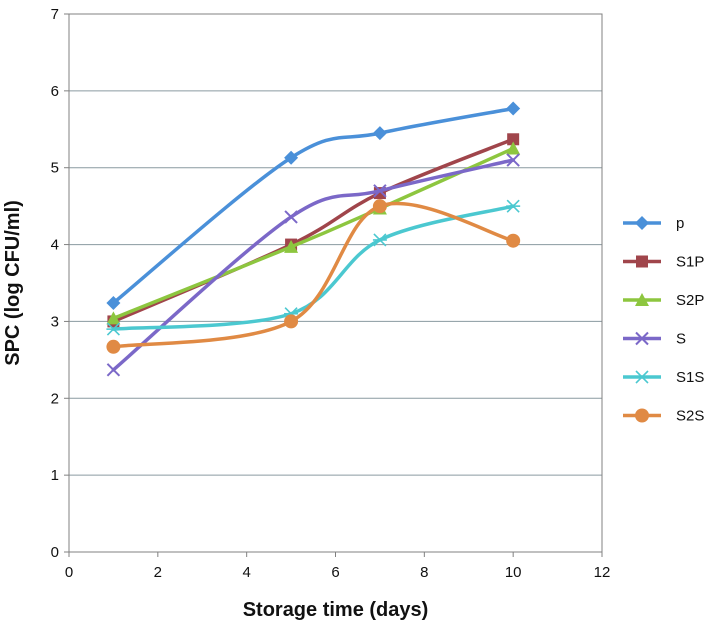 This screenshot has height=626, width=709. What do you see at coordinates (690, 300) in the screenshot?
I see `legend-label-s2p: S2P` at bounding box center [690, 300].